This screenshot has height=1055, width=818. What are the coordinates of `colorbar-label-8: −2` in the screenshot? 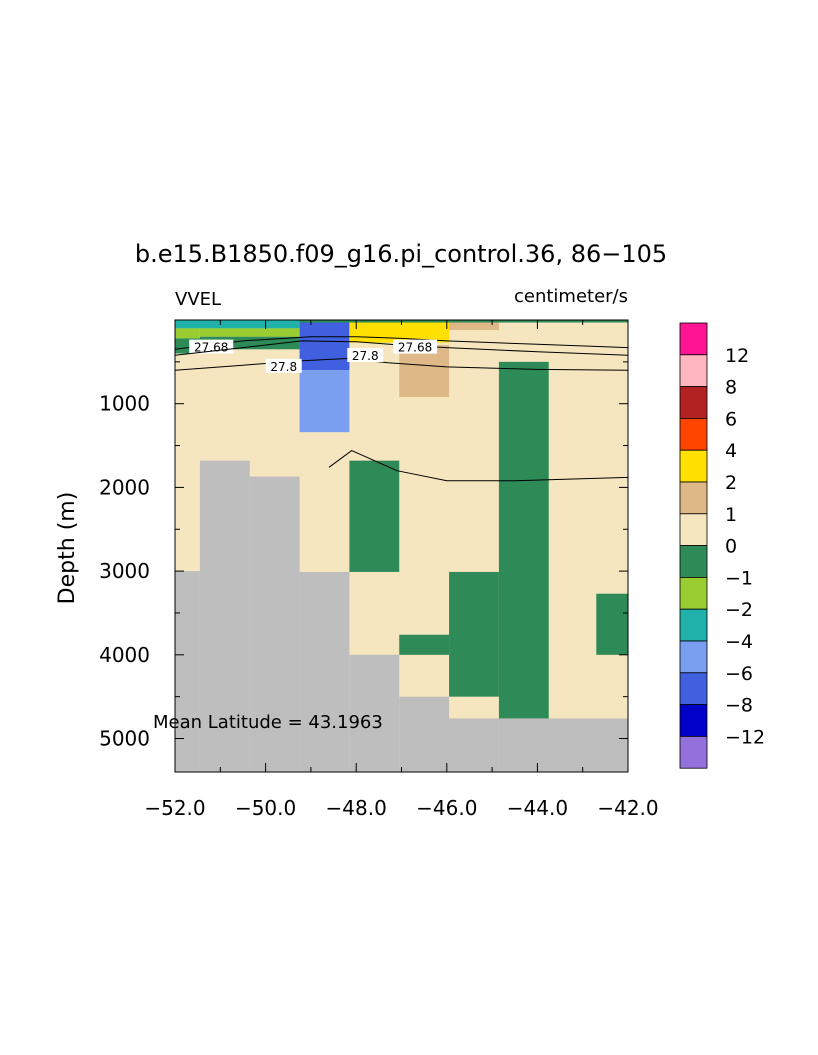 It's located at (739, 610).